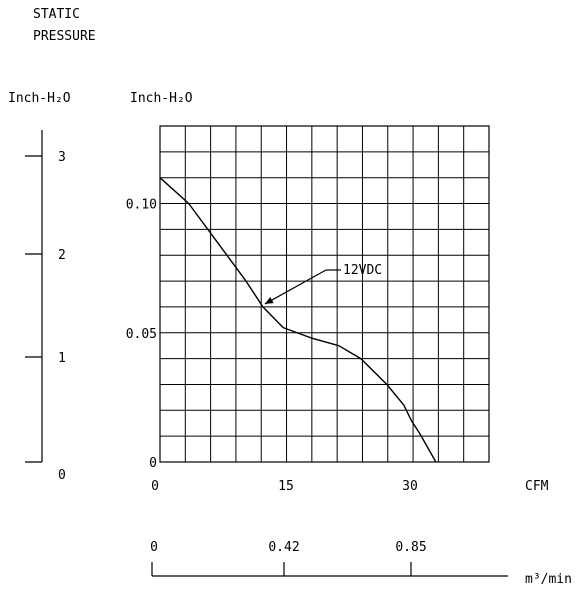  I want to click on x2-tick-label: 0, so click(154, 547).